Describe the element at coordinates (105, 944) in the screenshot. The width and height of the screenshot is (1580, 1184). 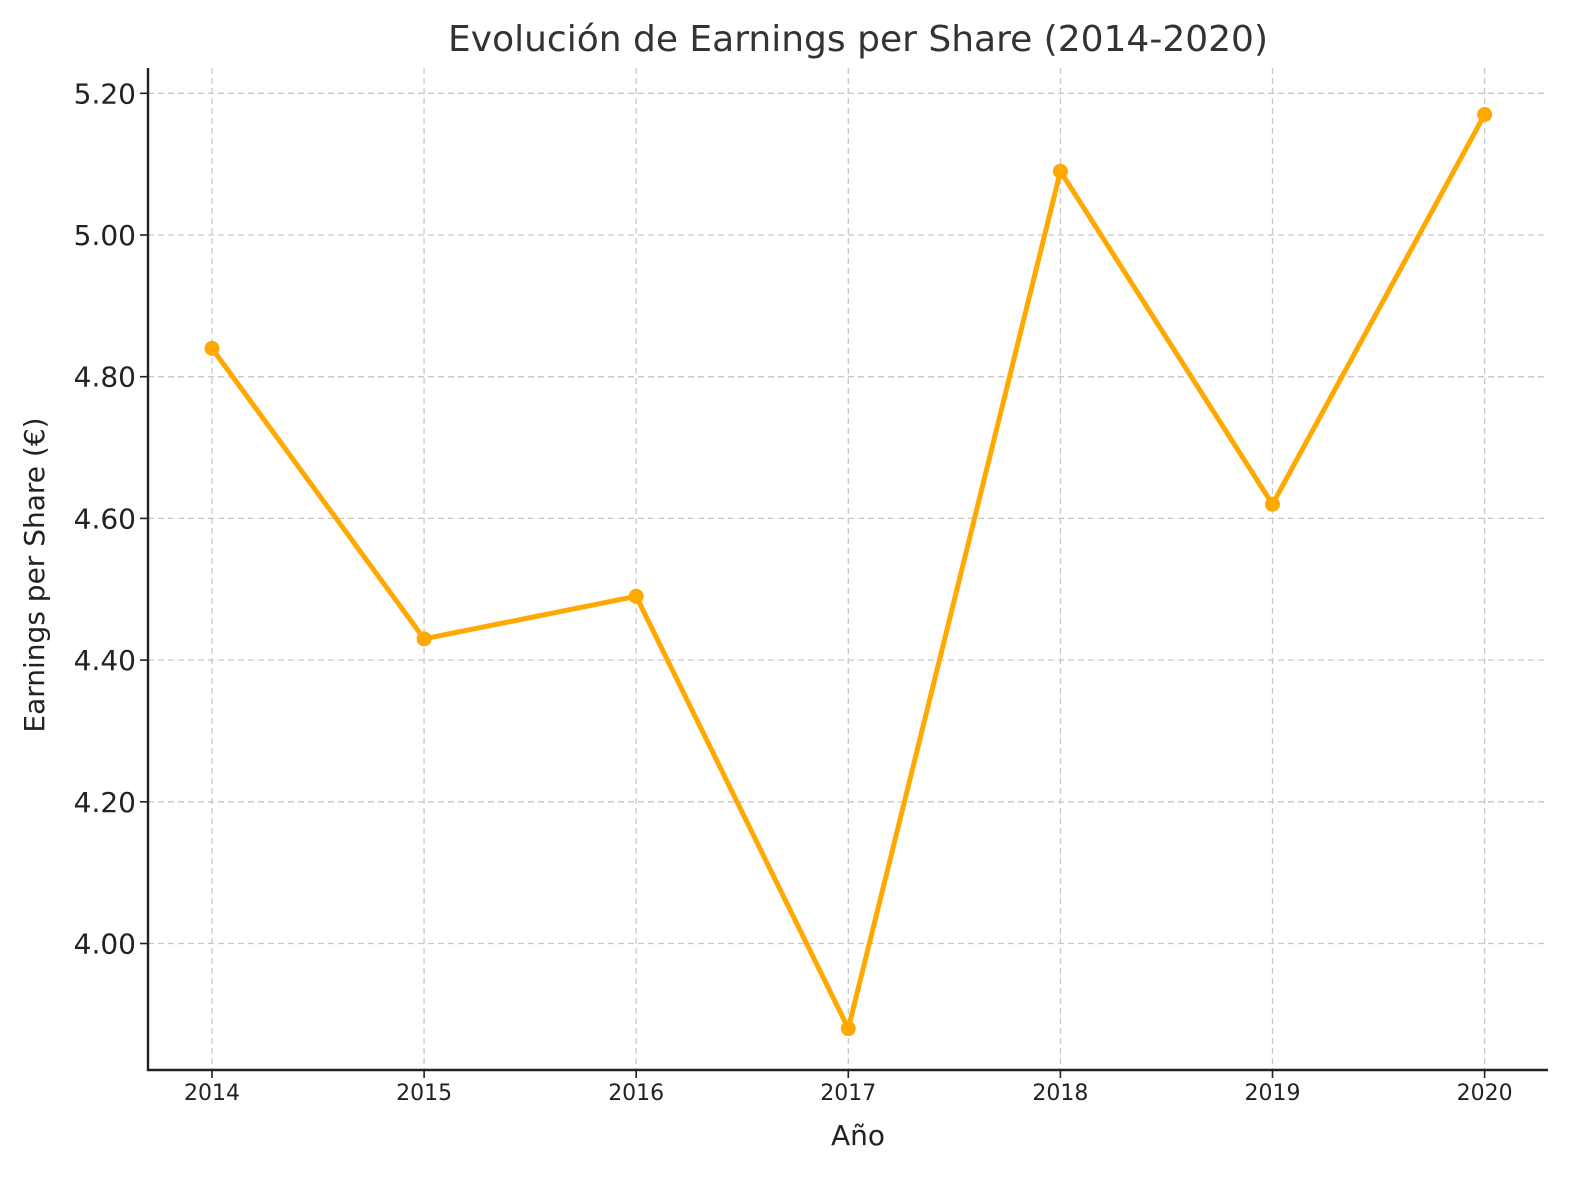
I see `y-tick-label: 4.00` at that location.